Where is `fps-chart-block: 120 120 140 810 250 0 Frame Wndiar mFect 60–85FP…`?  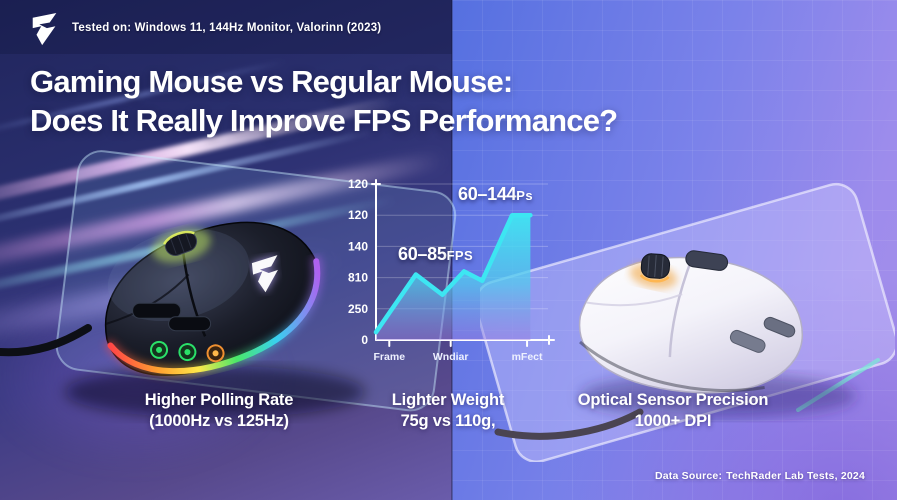
fps-chart-block: 120 120 140 810 250 0 Frame Wndiar mFect 60–85FP… is located at coordinates (490, 270).